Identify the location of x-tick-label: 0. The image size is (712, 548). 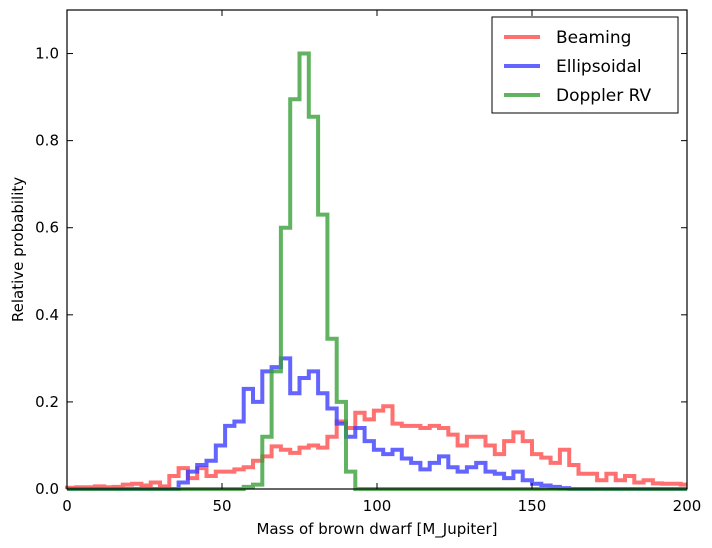
(67, 506).